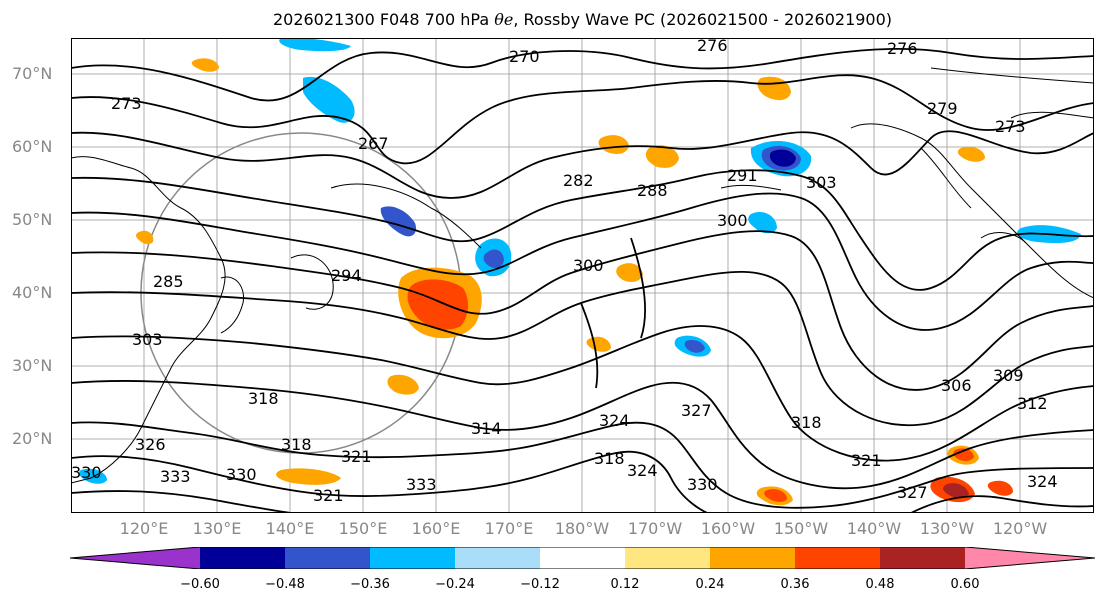 This screenshot has width=1105, height=606. Describe the element at coordinates (486, 428) in the screenshot. I see `contour-label: 314` at that location.